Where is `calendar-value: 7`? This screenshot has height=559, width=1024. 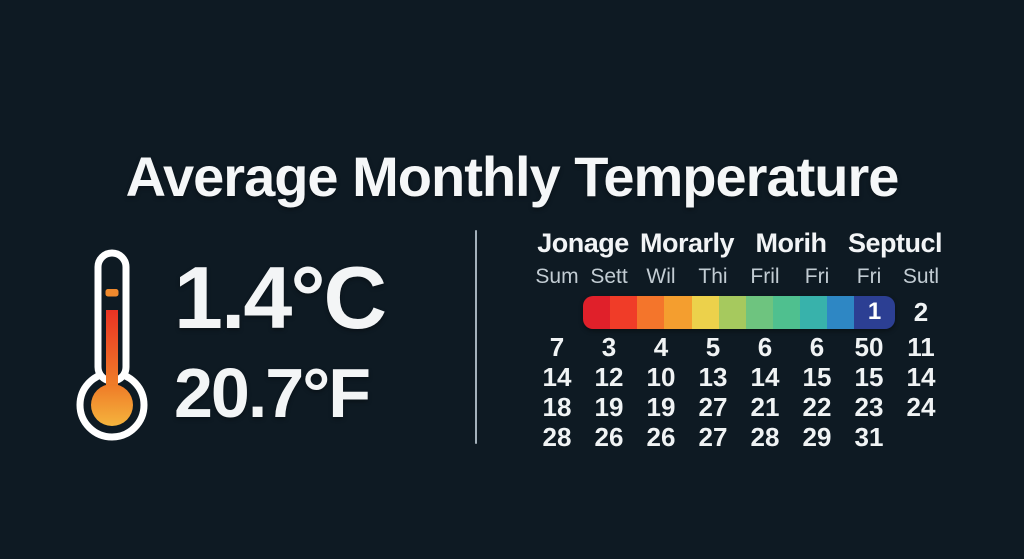 calendar-value: 7 is located at coordinates (557, 346).